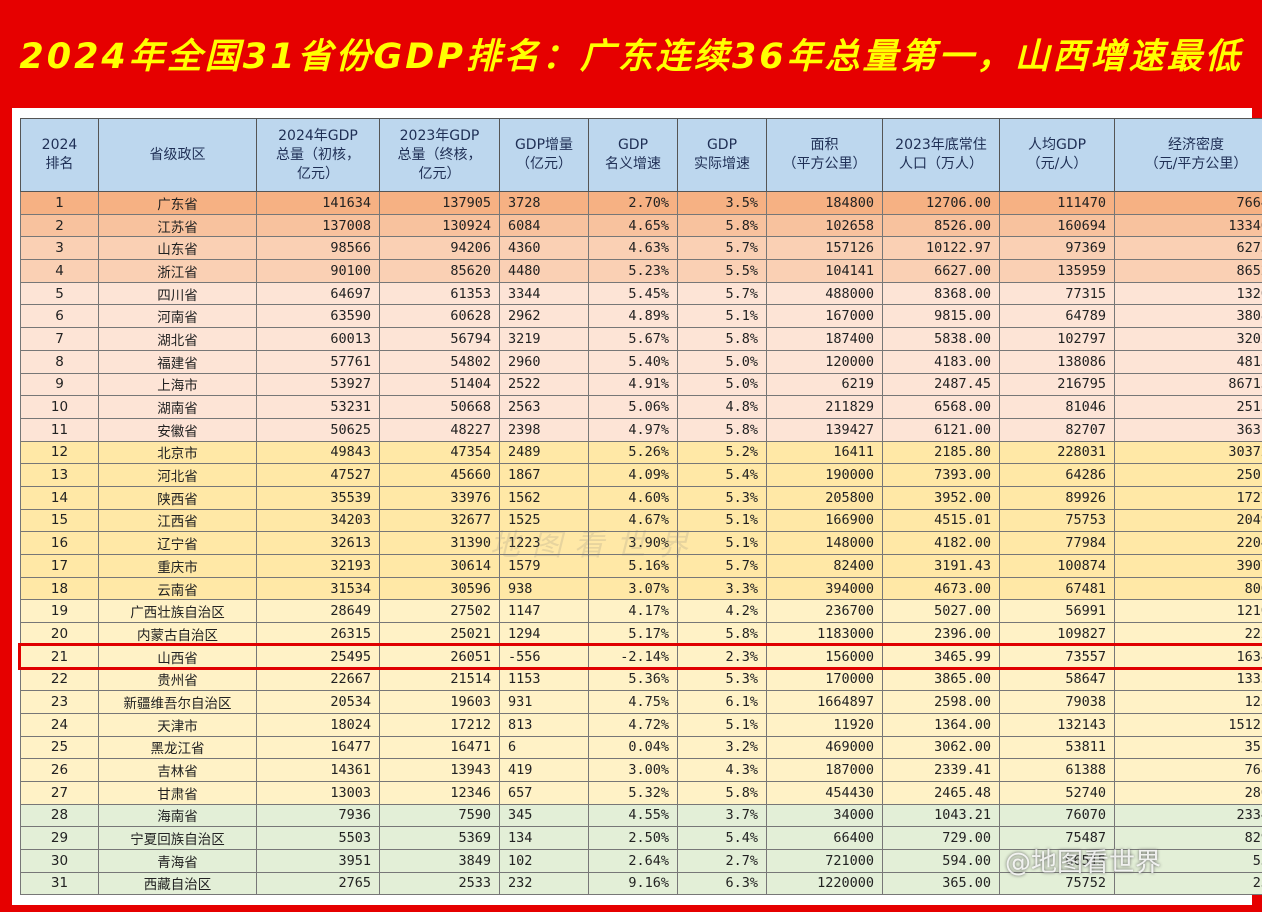  Describe the element at coordinates (1057, 203) in the screenshot. I see `cell: 111470` at that location.